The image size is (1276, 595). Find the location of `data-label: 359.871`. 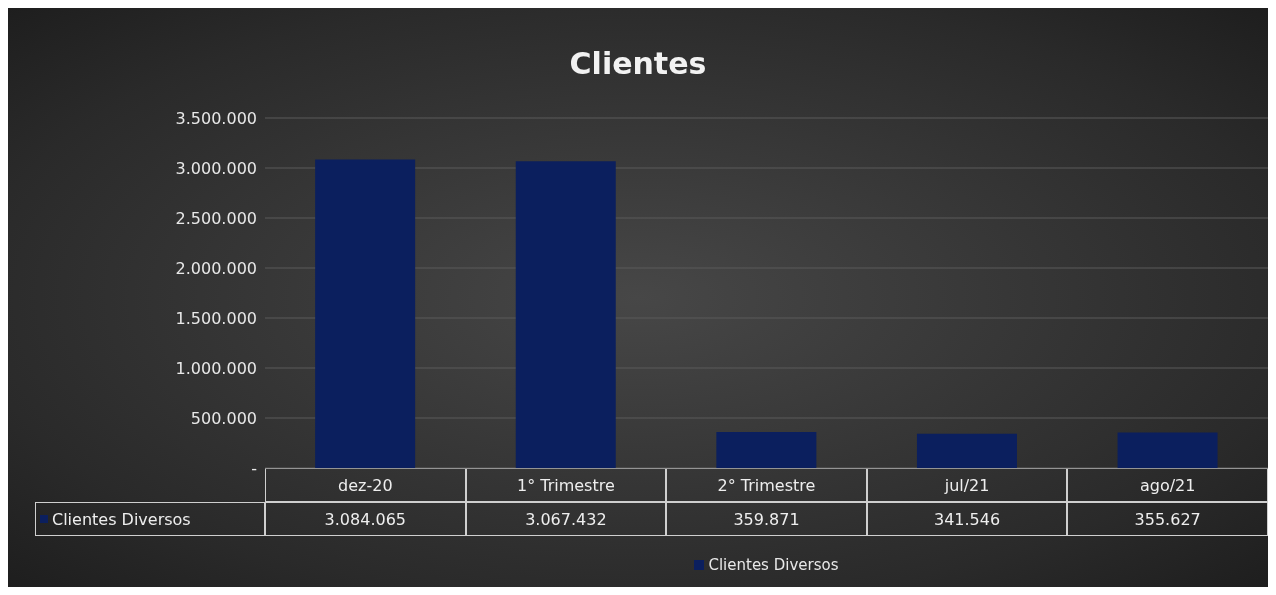

data-label: 359.871 is located at coordinates (766, 519).